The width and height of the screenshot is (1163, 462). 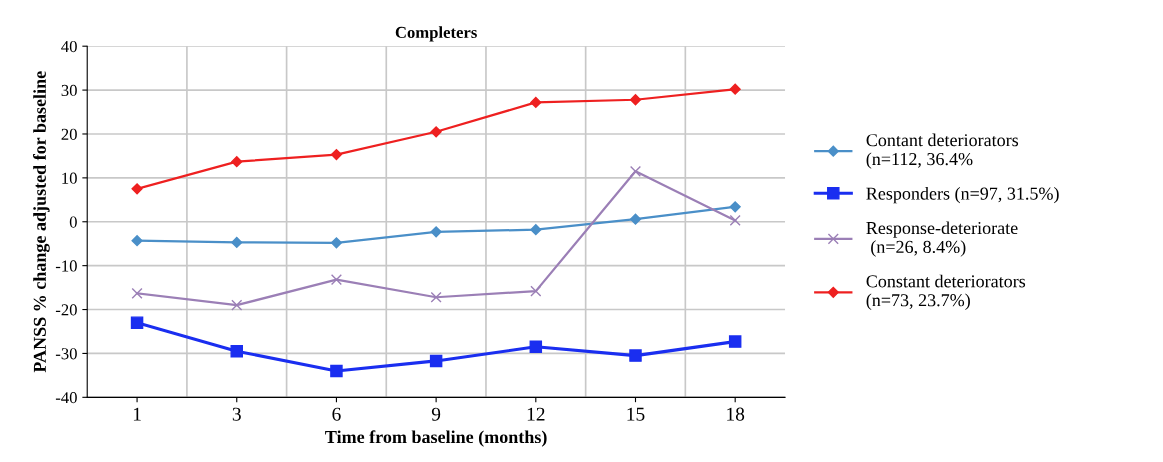 What do you see at coordinates (636, 414) in the screenshot?
I see `x-tick-label: 15` at bounding box center [636, 414].